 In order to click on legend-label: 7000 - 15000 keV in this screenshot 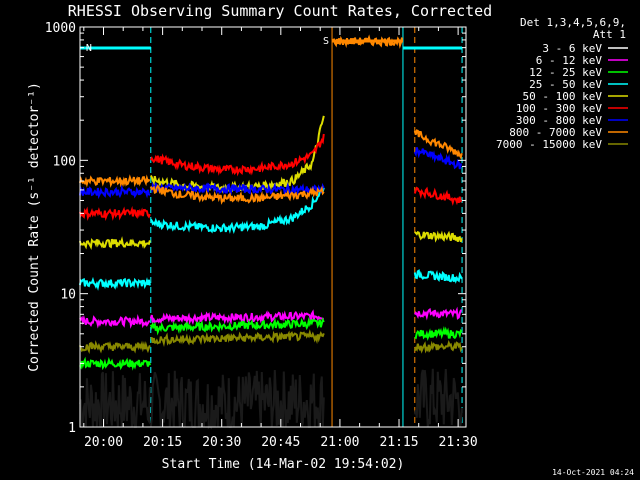, I will do `click(549, 144)`.